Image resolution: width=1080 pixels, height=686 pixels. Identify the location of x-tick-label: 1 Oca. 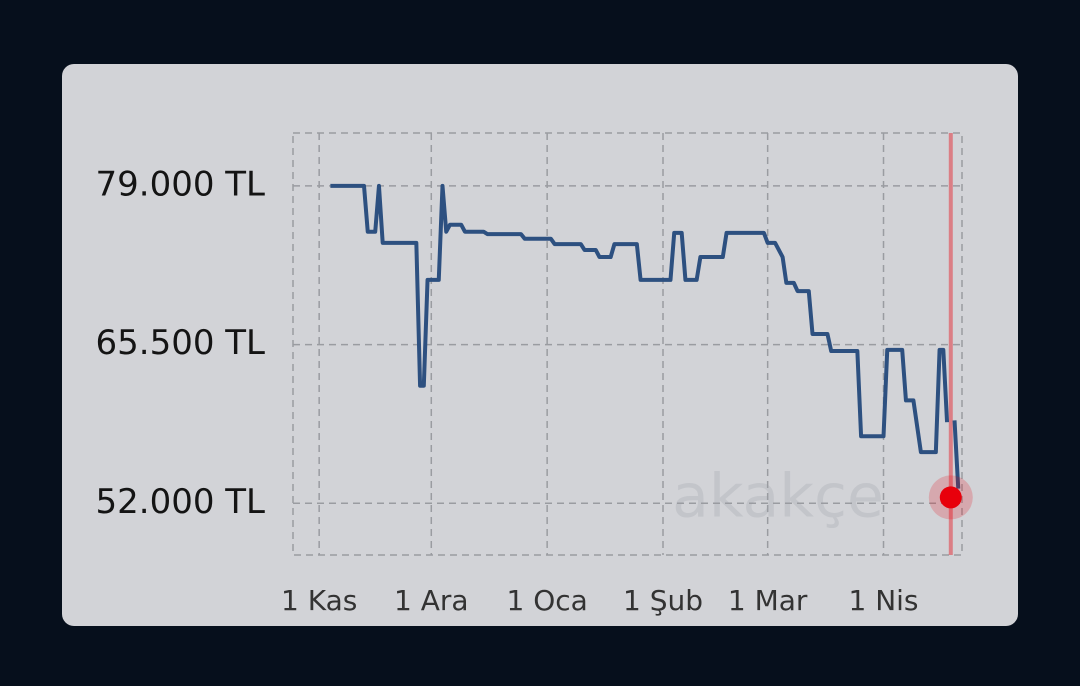
(546, 600).